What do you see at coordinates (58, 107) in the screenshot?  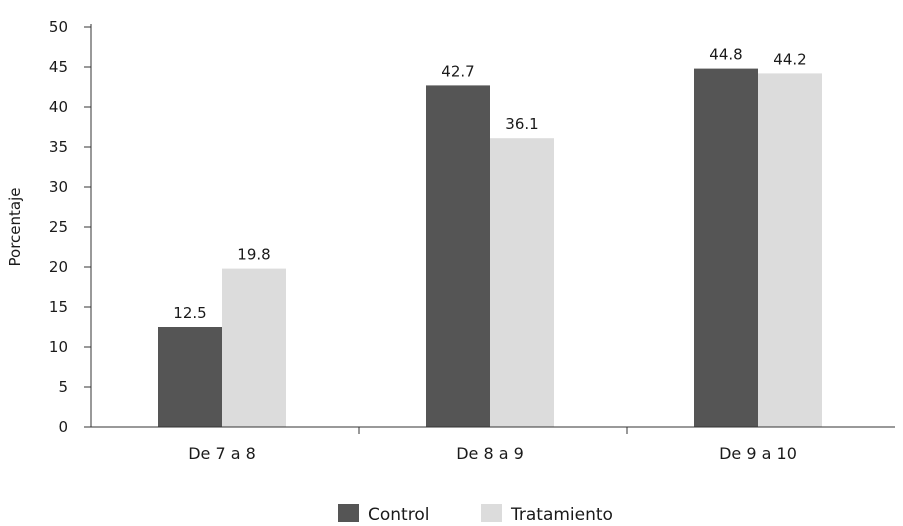 I see `y-tick-label: 40` at bounding box center [58, 107].